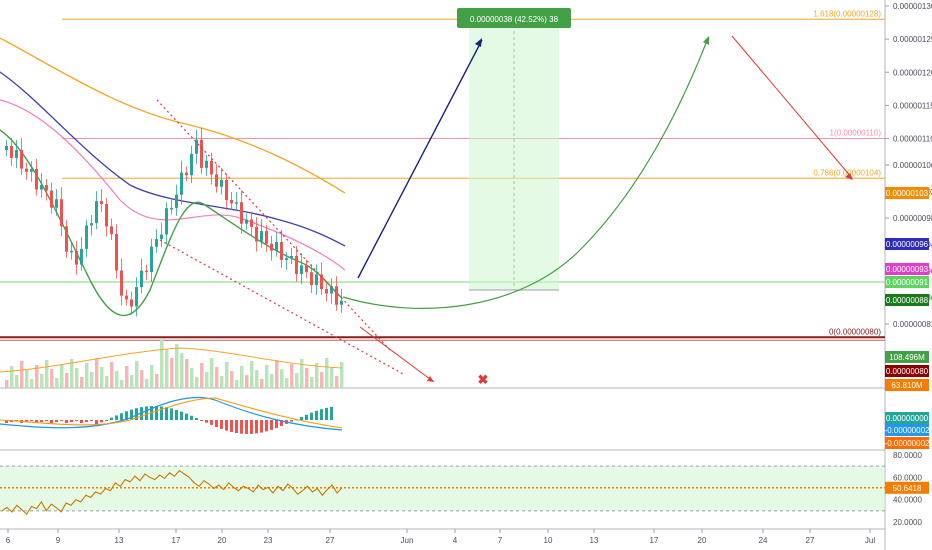  I want to click on macd-badge-label: 0.00000000, so click(907, 418).